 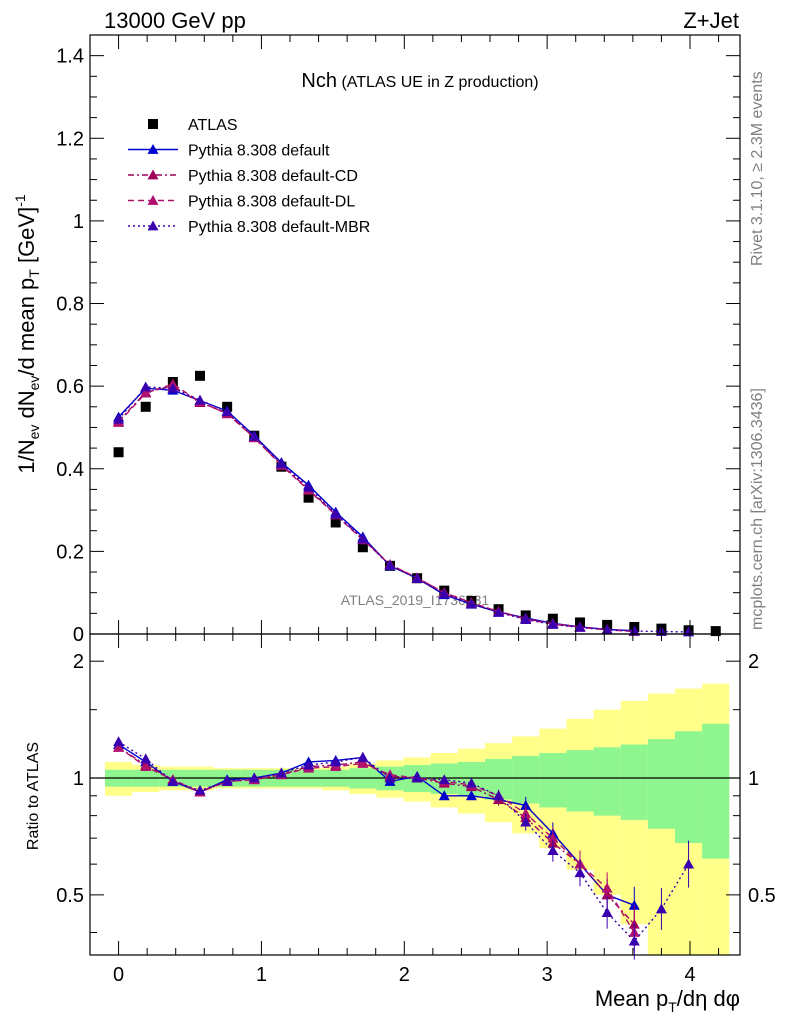 What do you see at coordinates (279, 227) in the screenshot?
I see `legend-label: Pythia 8.308 default-MBR` at bounding box center [279, 227].